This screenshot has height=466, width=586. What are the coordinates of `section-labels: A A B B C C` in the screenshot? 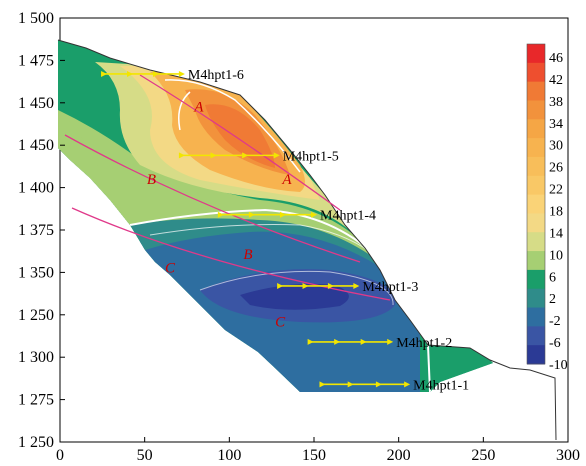 It's located at (219, 214).